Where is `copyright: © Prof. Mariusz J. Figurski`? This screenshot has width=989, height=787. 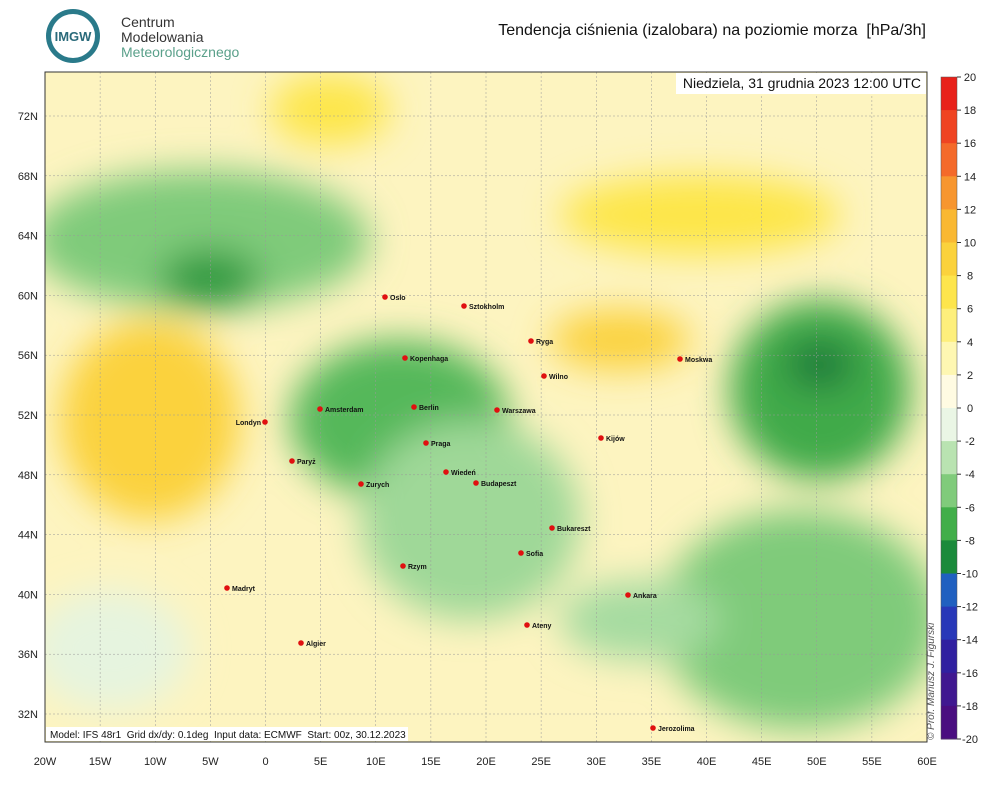 copyright: © Prof. Mariusz J. Figurski is located at coordinates (931, 681).